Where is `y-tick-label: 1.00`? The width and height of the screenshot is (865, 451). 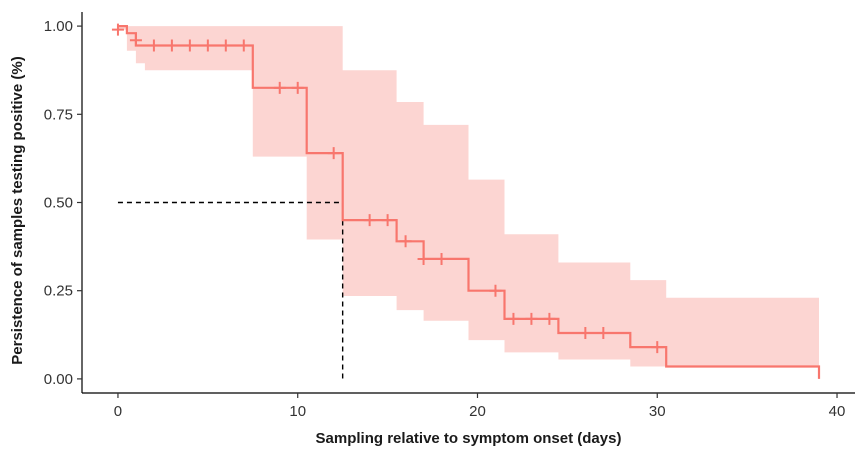
y-tick-label: 1.00 is located at coordinates (58, 26).